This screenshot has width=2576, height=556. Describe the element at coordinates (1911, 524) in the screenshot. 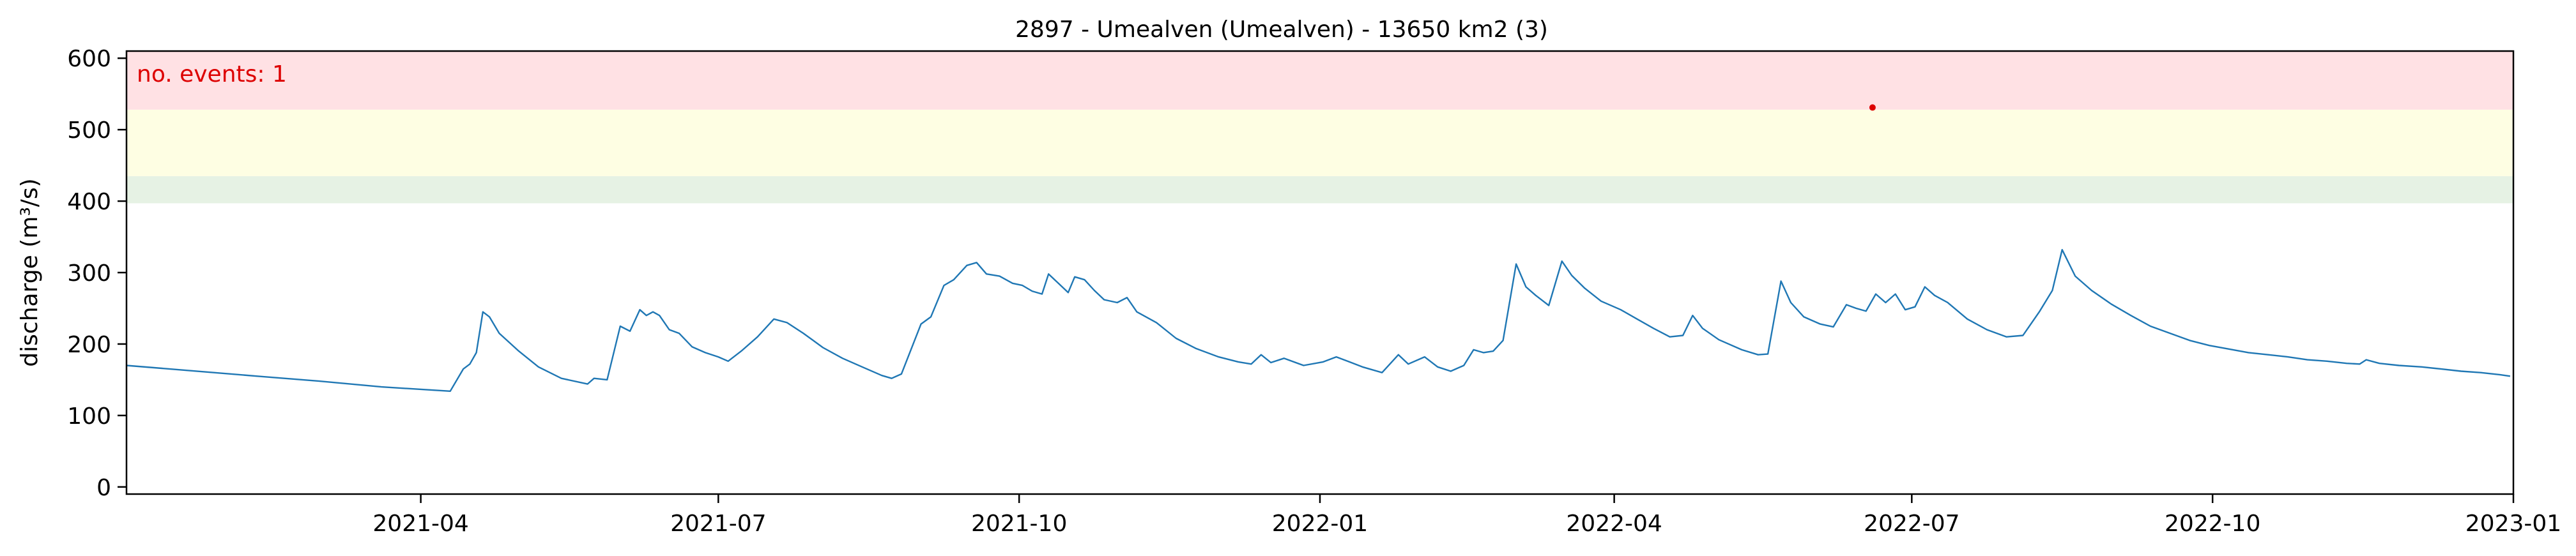

I see `x-tick-label-2022-07: 2022-07` at that location.